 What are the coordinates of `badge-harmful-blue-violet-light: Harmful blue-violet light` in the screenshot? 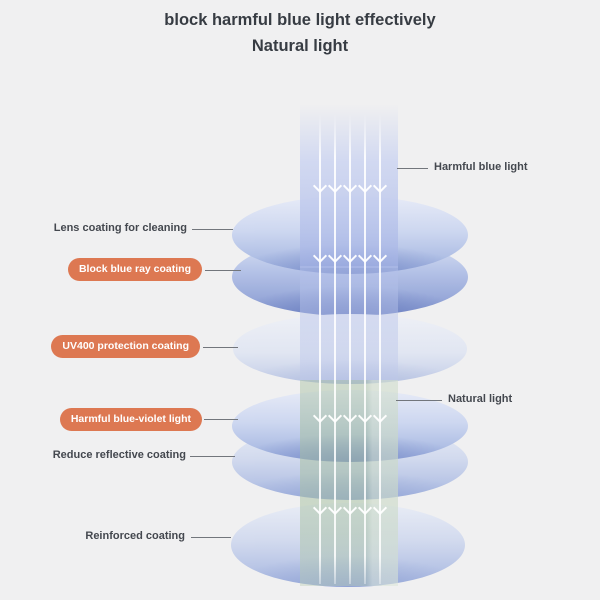 It's located at (130, 419).